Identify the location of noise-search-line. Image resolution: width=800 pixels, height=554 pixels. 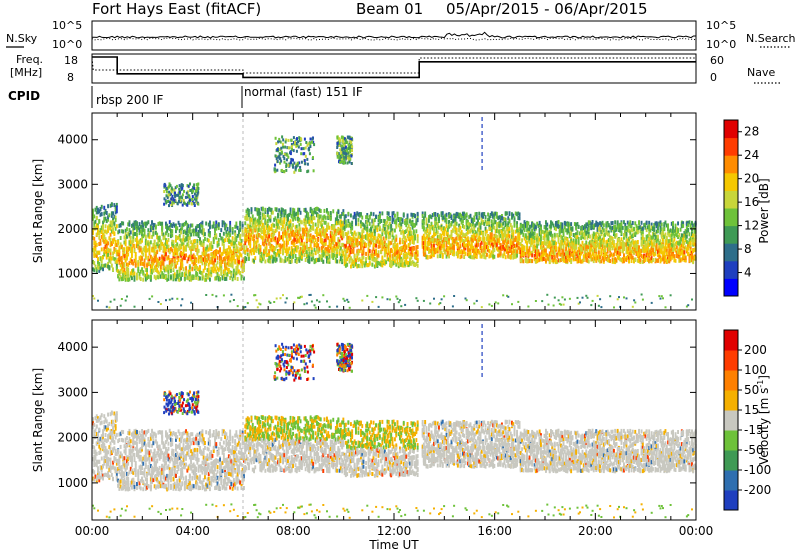
(394, 39).